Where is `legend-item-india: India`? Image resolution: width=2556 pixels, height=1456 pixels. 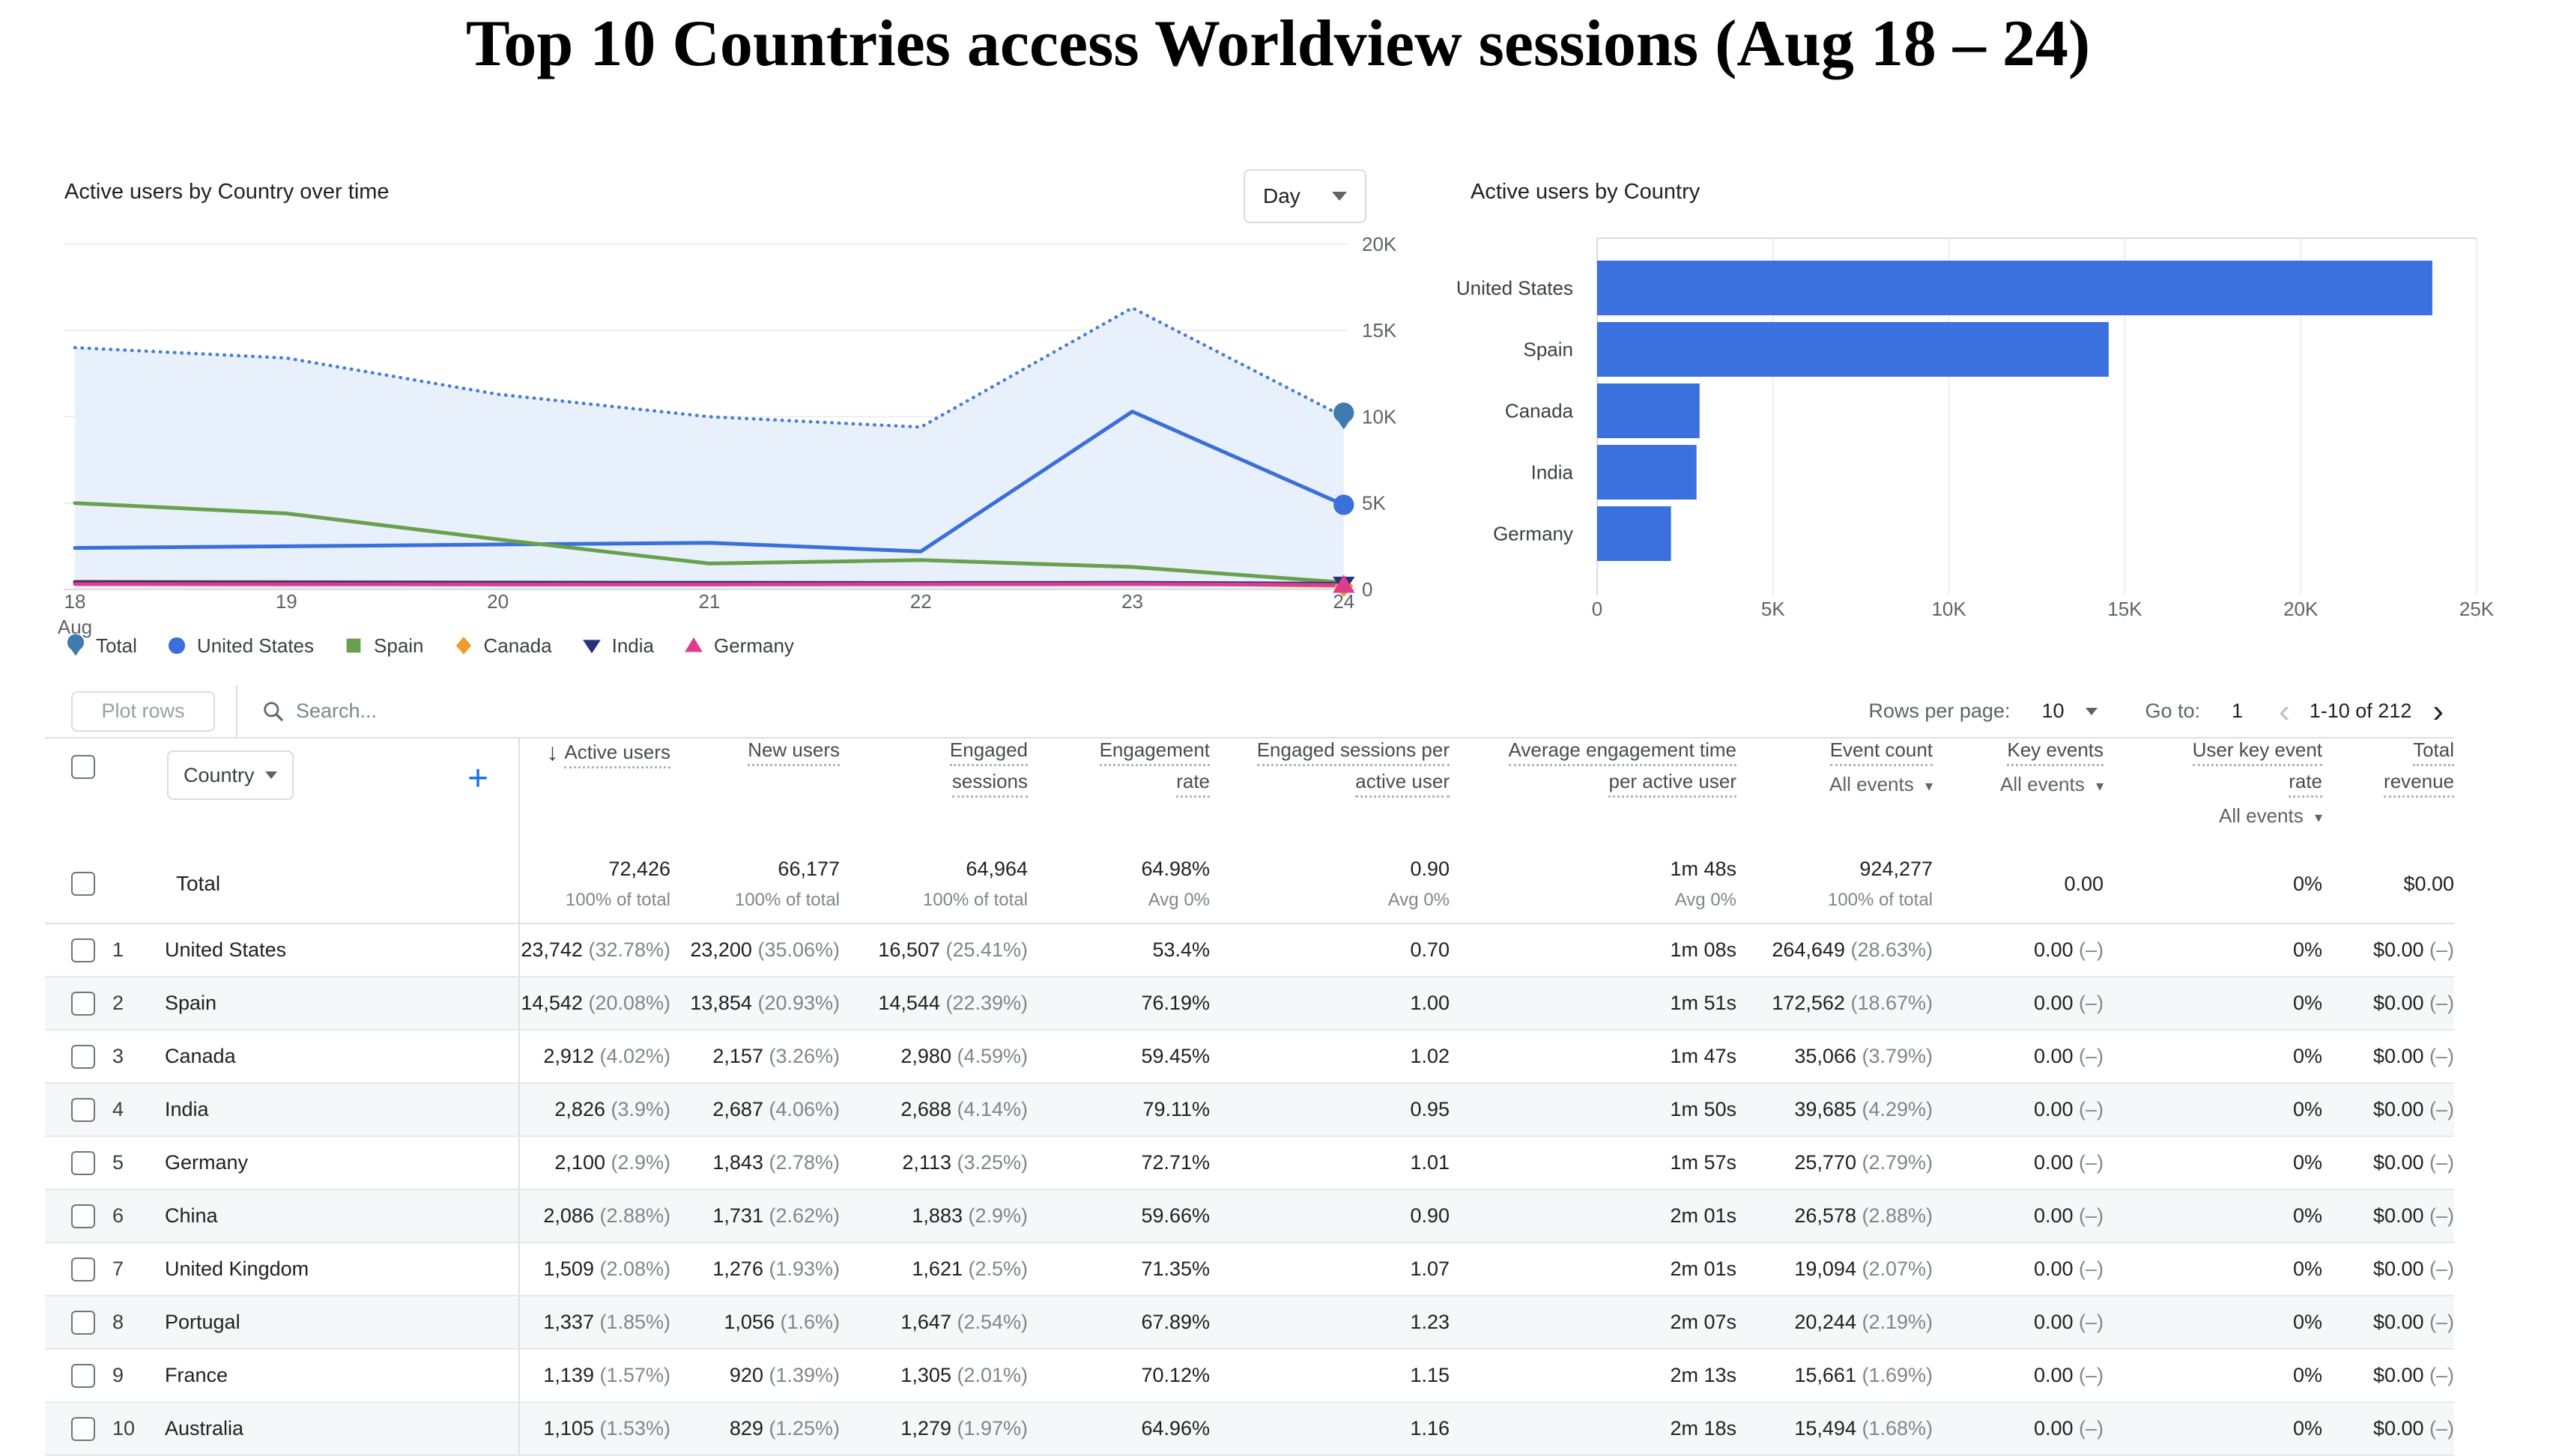
legend-item-india: India is located at coordinates (617, 646).